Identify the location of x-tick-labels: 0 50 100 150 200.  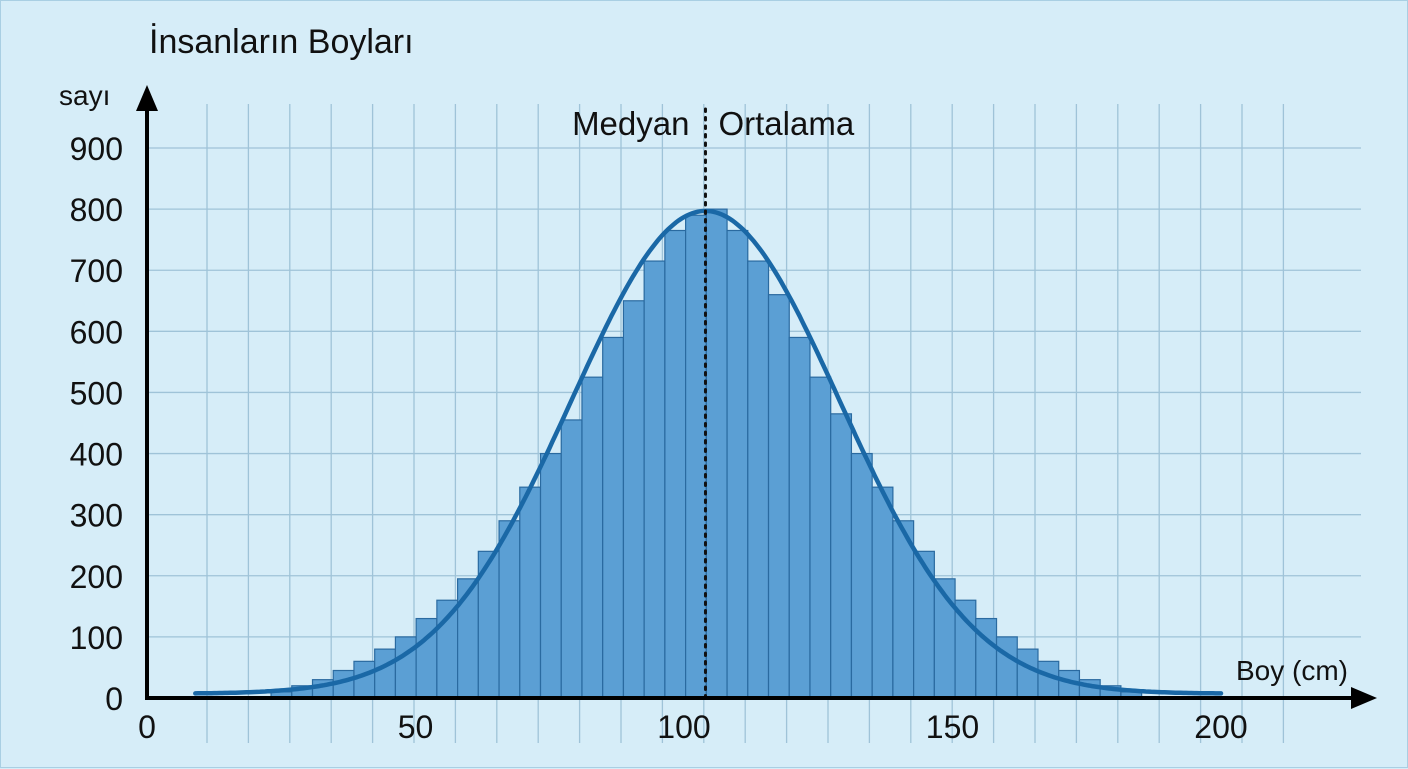
(693, 727).